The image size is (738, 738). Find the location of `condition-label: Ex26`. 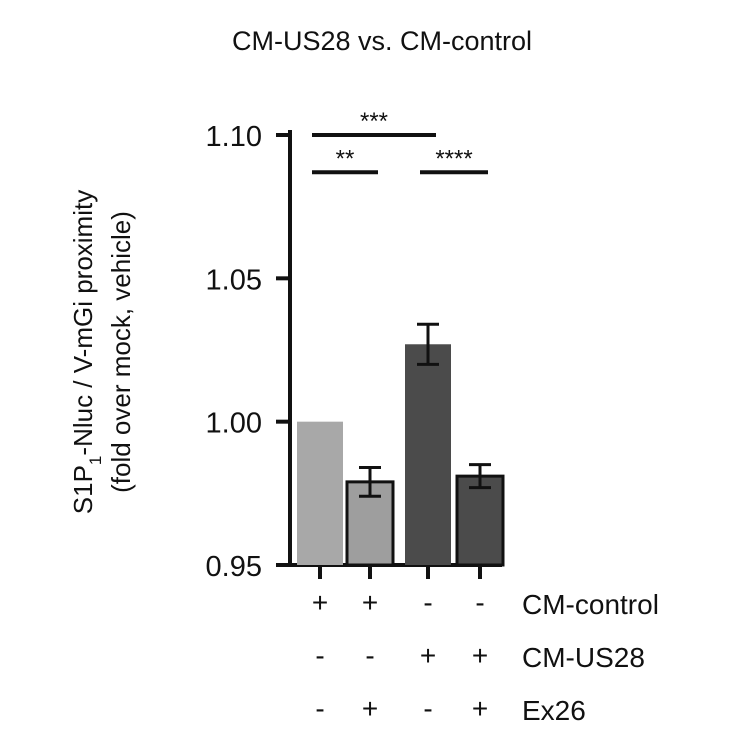

condition-label: Ex26 is located at coordinates (554, 710).